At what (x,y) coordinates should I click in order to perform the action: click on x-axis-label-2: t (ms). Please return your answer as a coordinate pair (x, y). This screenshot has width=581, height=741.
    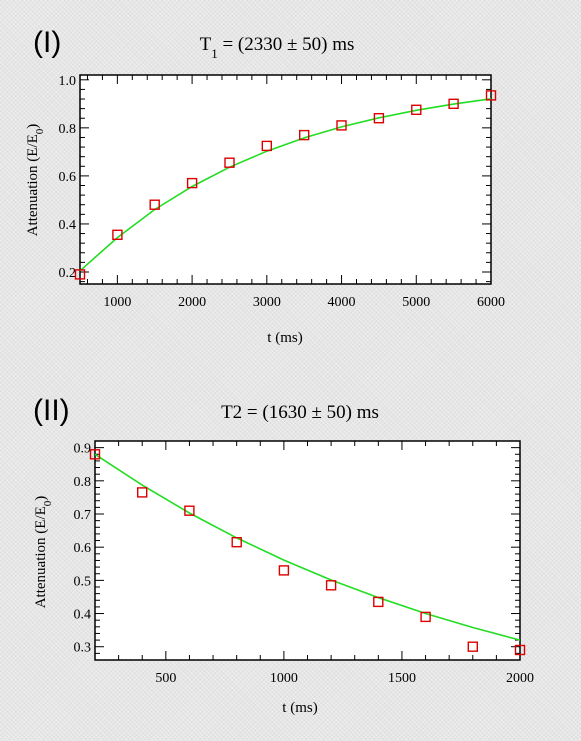
    Looking at the image, I should click on (299, 708).